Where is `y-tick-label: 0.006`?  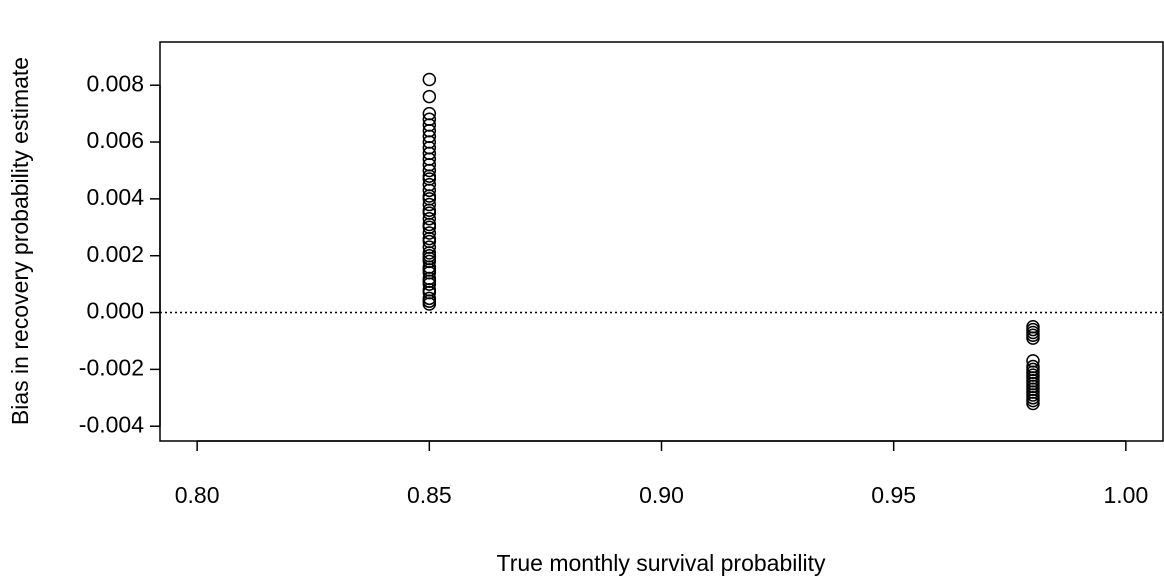
y-tick-label: 0.006 is located at coordinates (115, 140).